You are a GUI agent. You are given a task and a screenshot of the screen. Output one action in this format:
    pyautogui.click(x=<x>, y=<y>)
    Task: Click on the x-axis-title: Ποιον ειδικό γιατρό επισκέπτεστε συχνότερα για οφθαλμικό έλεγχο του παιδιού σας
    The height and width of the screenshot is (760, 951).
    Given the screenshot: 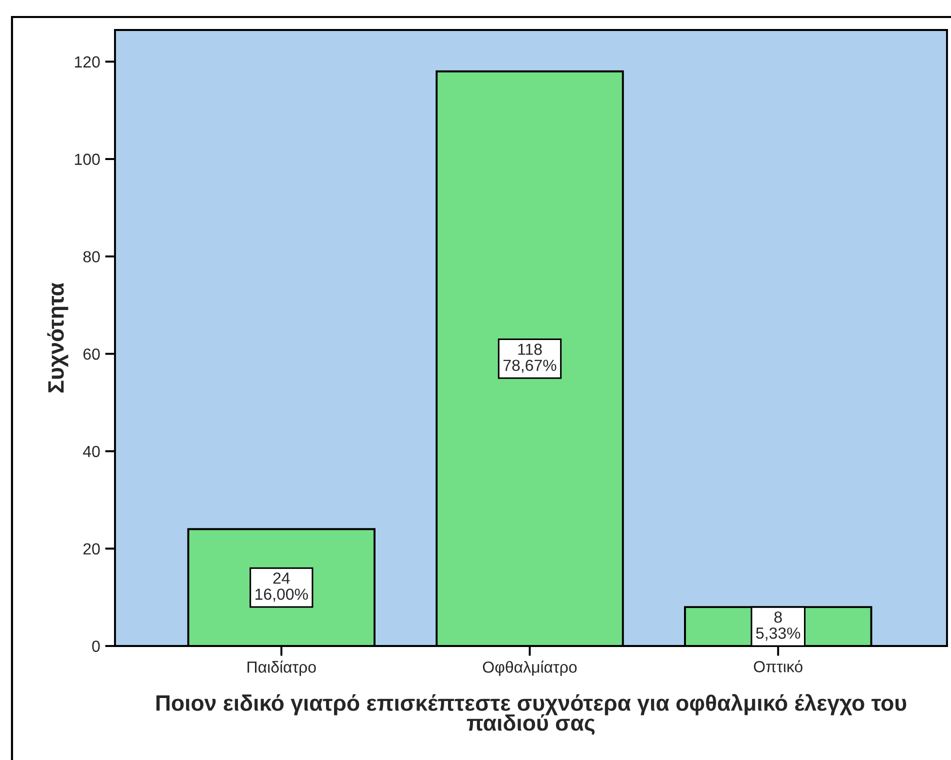 What is the action you would take?
    pyautogui.click(x=531, y=714)
    